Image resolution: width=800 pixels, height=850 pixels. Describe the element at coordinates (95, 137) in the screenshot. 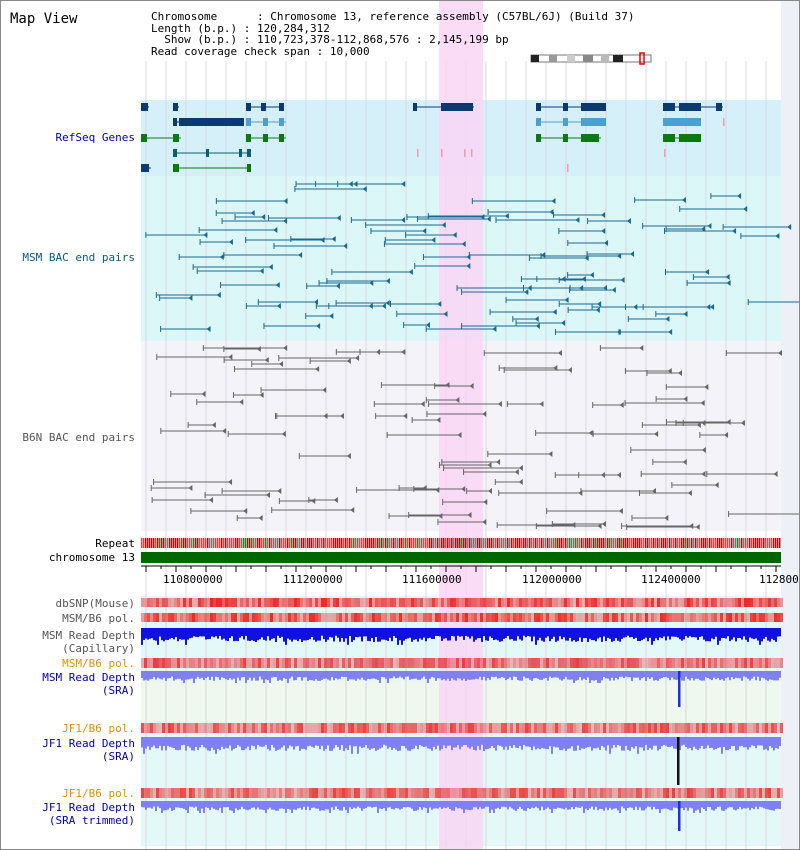

I see `track-label-refseq: RefSeq Genes` at that location.